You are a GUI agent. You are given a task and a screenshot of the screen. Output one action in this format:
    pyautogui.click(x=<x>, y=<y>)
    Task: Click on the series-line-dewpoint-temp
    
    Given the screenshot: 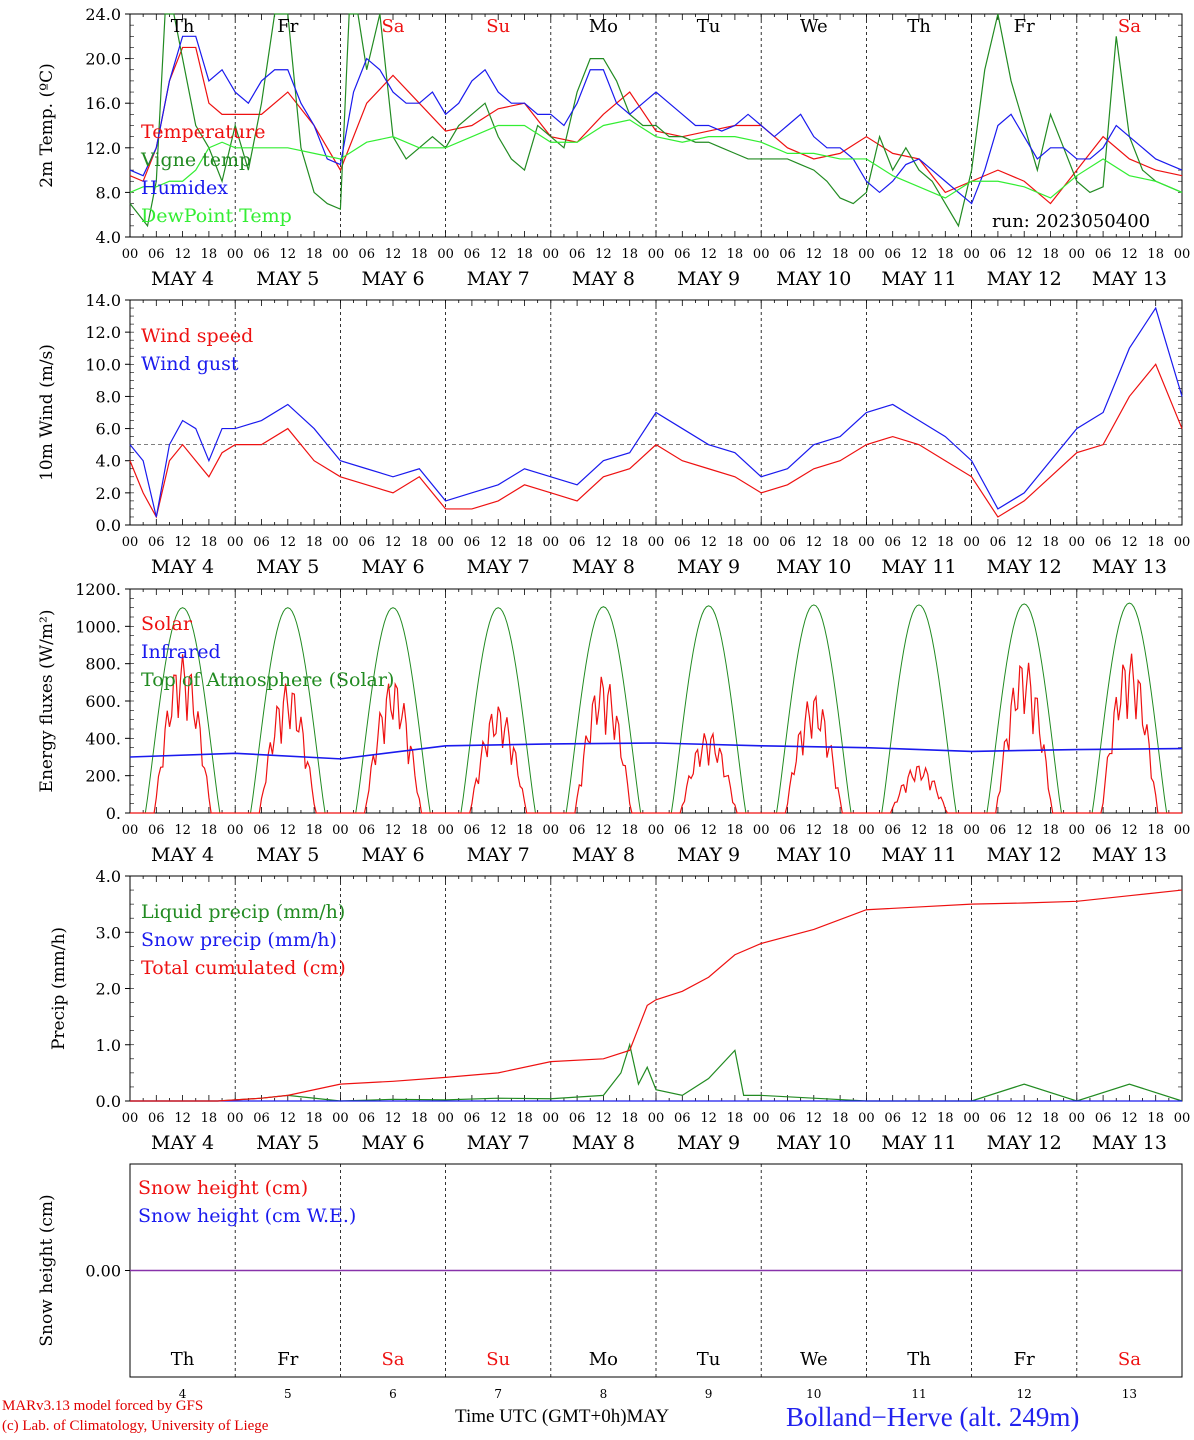 What is the action you would take?
    pyautogui.click(x=656, y=159)
    